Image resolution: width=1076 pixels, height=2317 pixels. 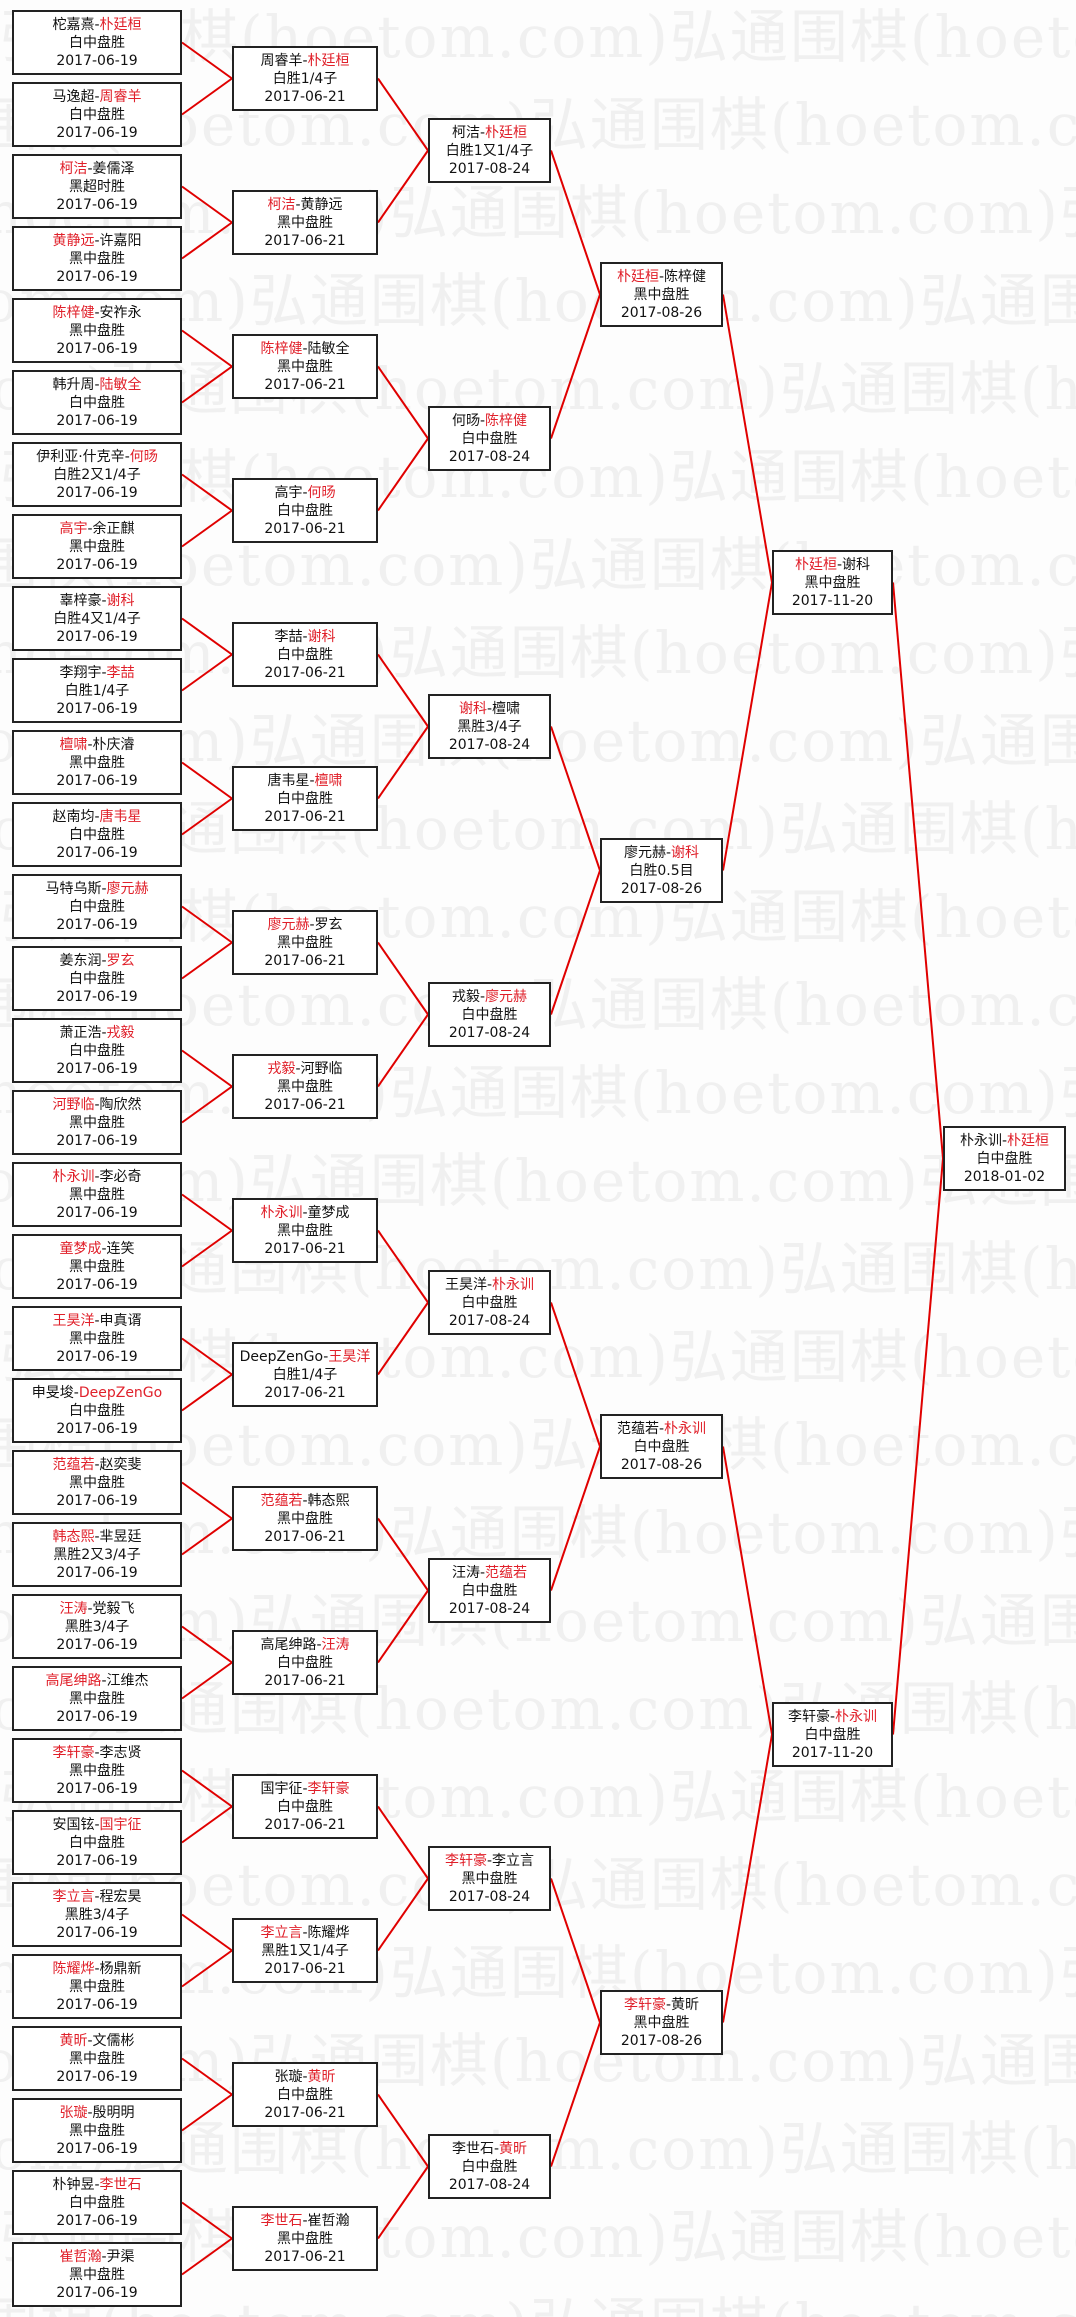 I want to click on winner-name: 陆敏全, so click(x=120, y=384).